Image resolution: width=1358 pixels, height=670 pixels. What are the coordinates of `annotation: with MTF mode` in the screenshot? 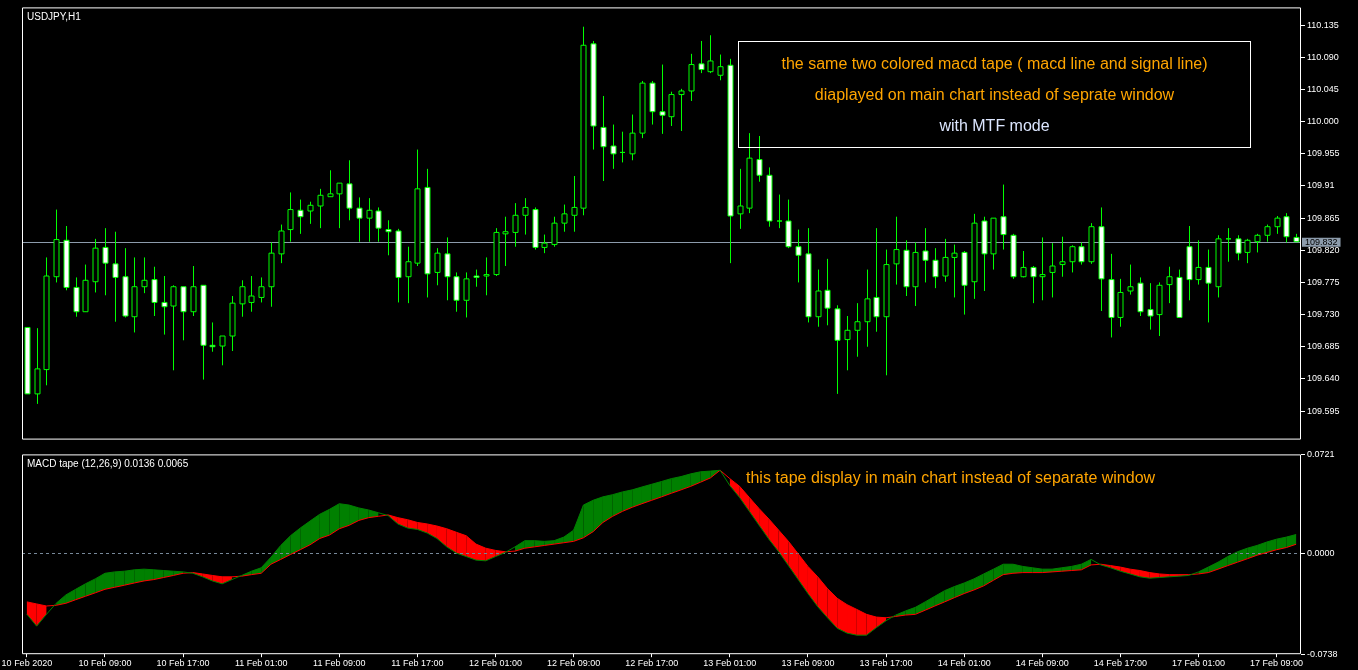 It's located at (994, 126).